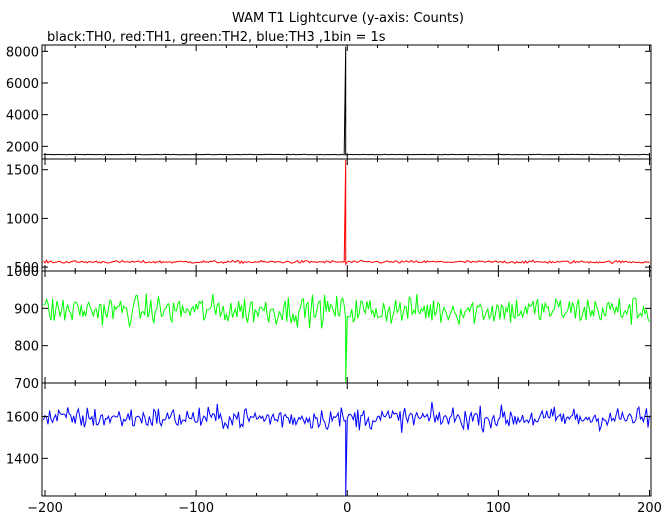  What do you see at coordinates (26, 309) in the screenshot?
I see `y-tick-label: 900` at bounding box center [26, 309].